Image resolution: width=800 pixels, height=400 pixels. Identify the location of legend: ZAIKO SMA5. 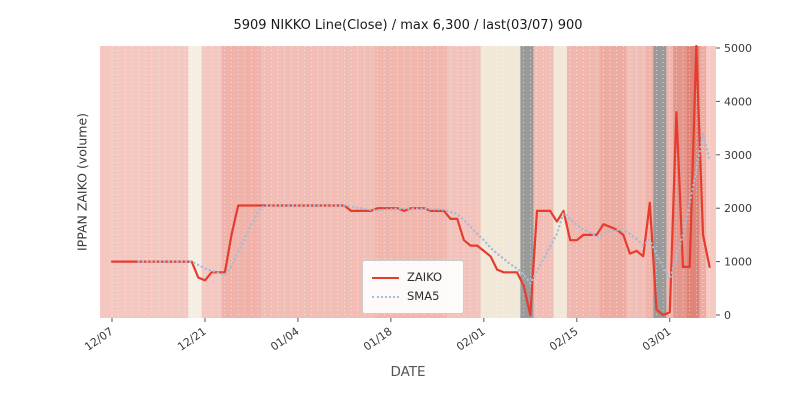
(413, 287).